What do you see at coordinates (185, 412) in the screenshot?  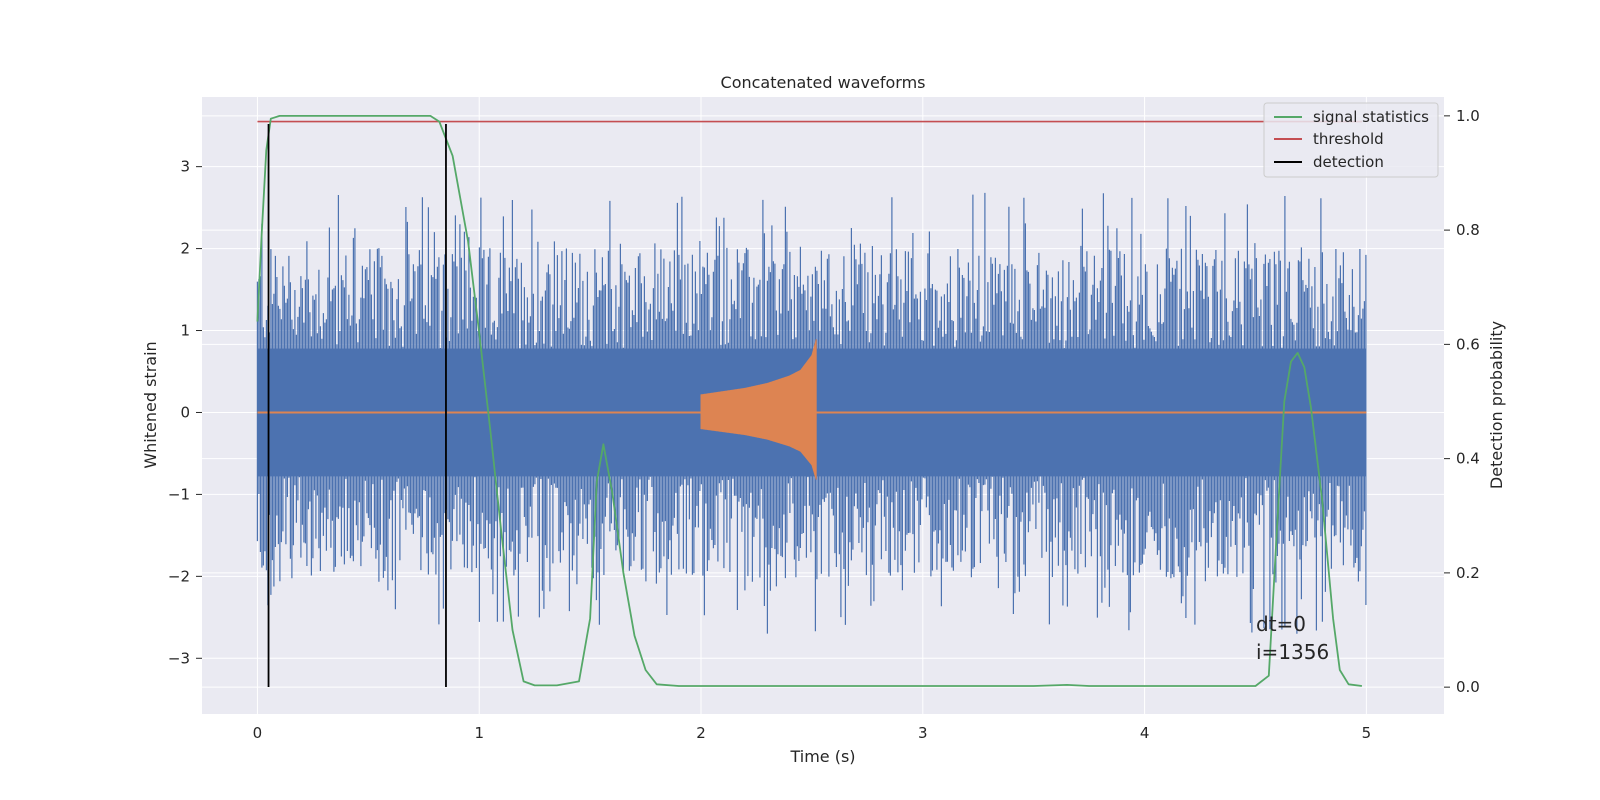 I see `y-tick-label-left: 0` at bounding box center [185, 412].